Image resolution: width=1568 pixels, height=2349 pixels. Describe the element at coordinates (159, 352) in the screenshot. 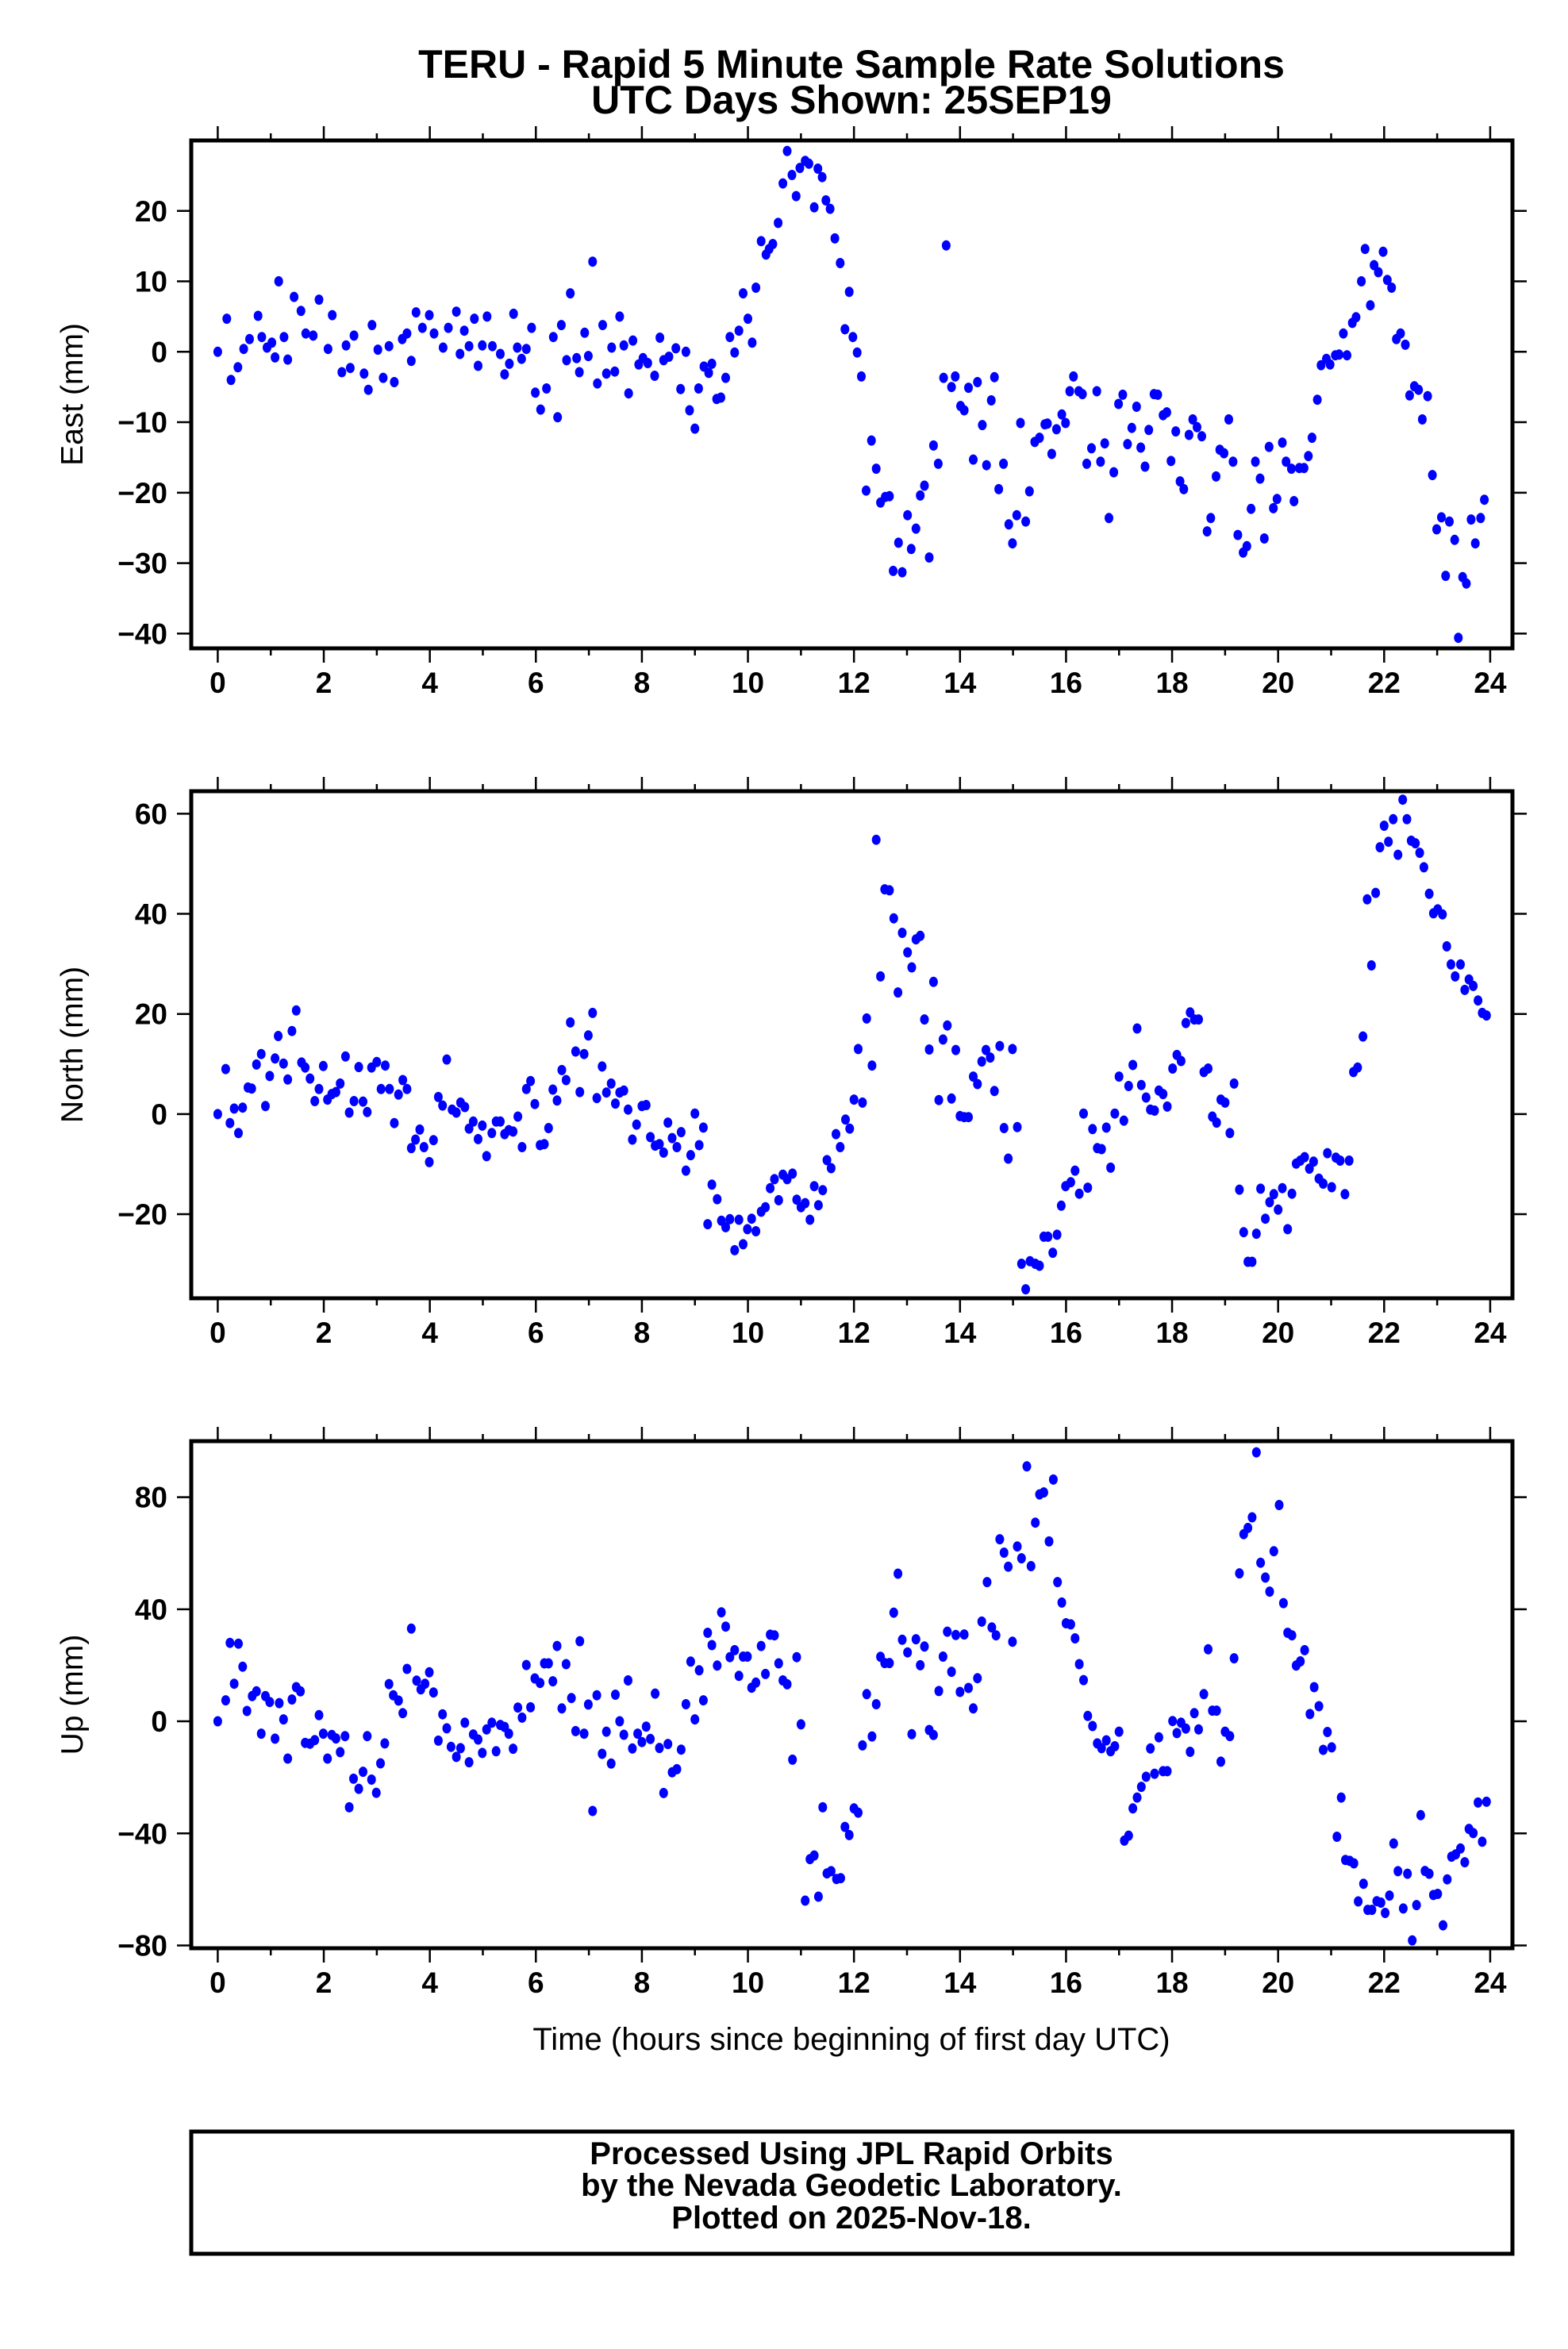

I see `y-tick-label: 0` at that location.